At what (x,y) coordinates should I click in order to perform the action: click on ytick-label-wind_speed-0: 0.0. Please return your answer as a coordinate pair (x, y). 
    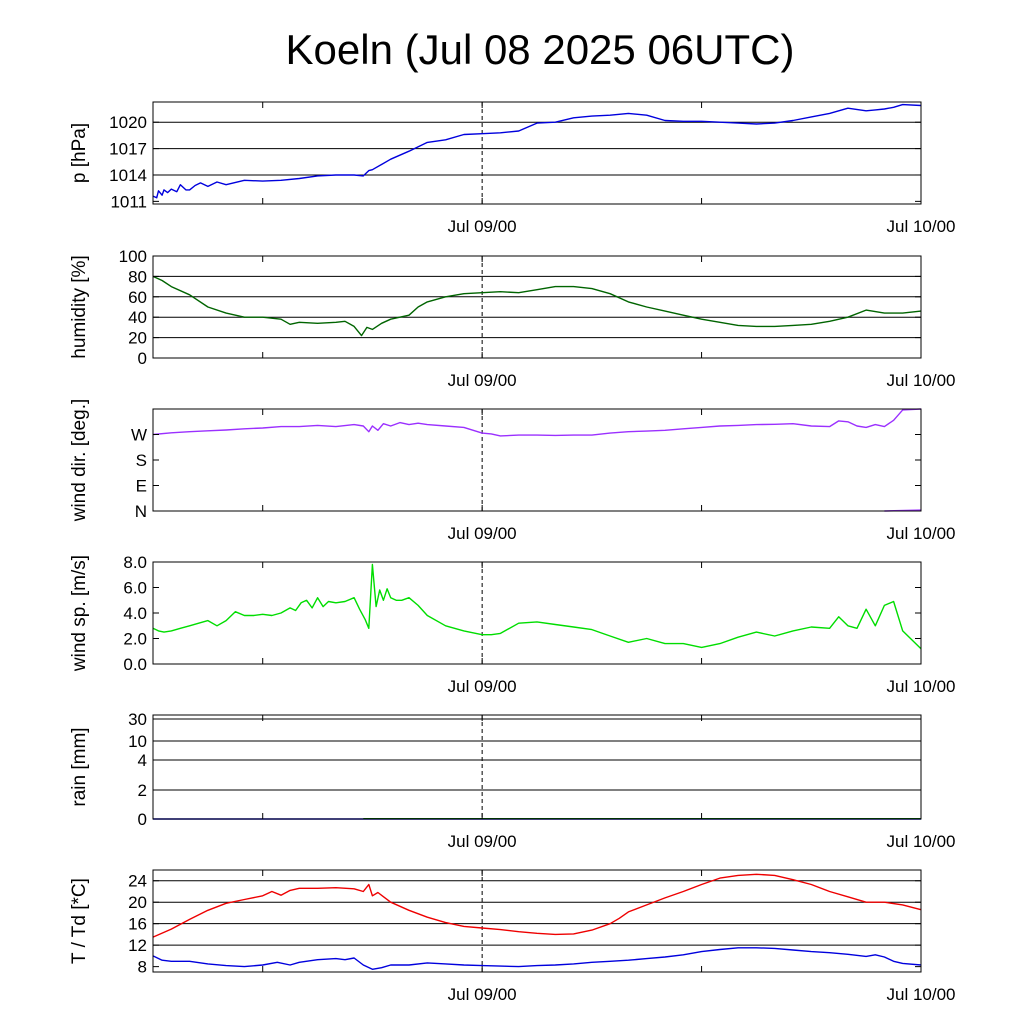
    Looking at the image, I should click on (135, 664).